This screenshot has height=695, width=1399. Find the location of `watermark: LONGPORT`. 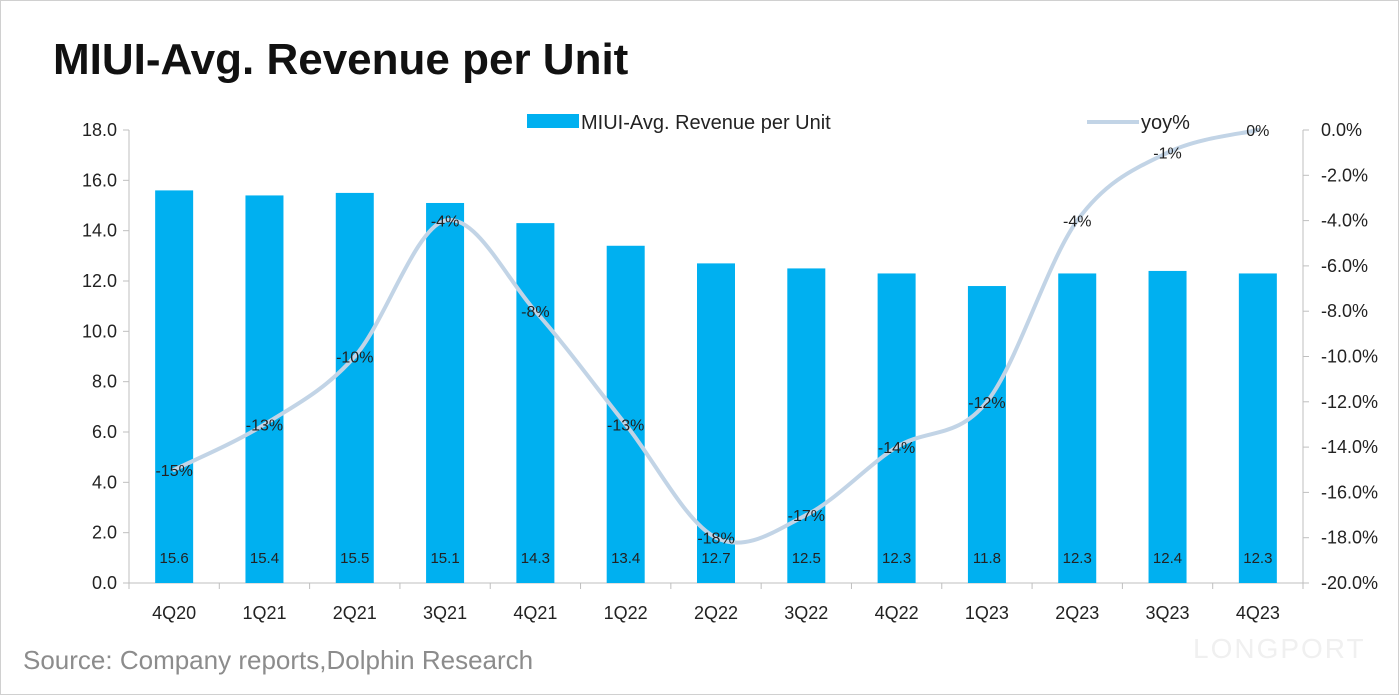

watermark: LONGPORT is located at coordinates (1279, 648).